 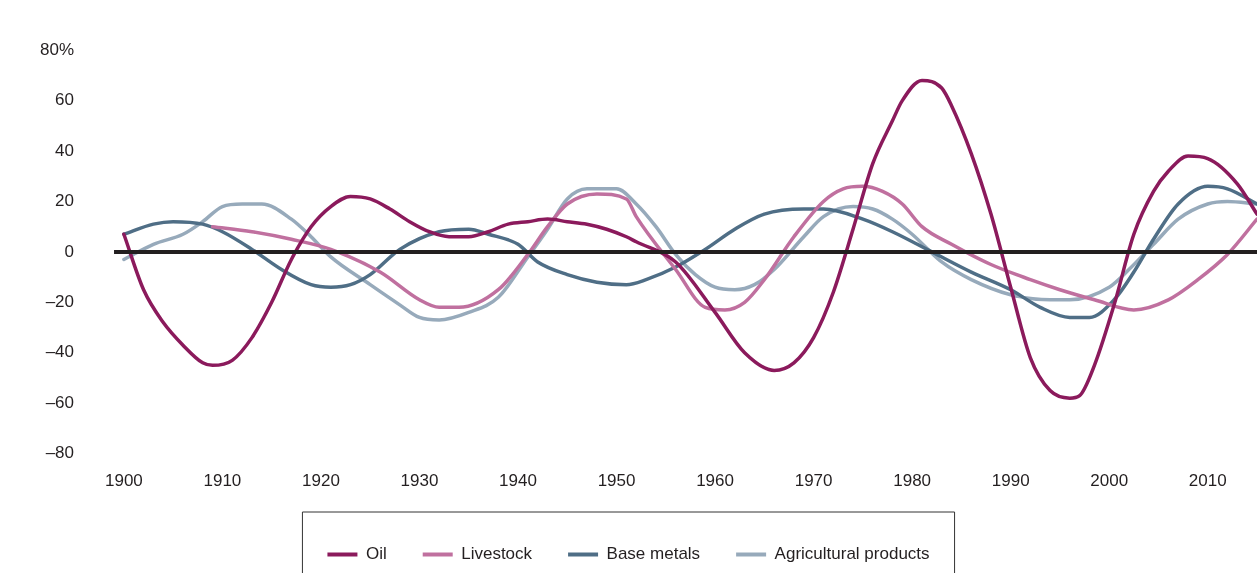 I want to click on x-tick-label: 2000, so click(x=1109, y=481).